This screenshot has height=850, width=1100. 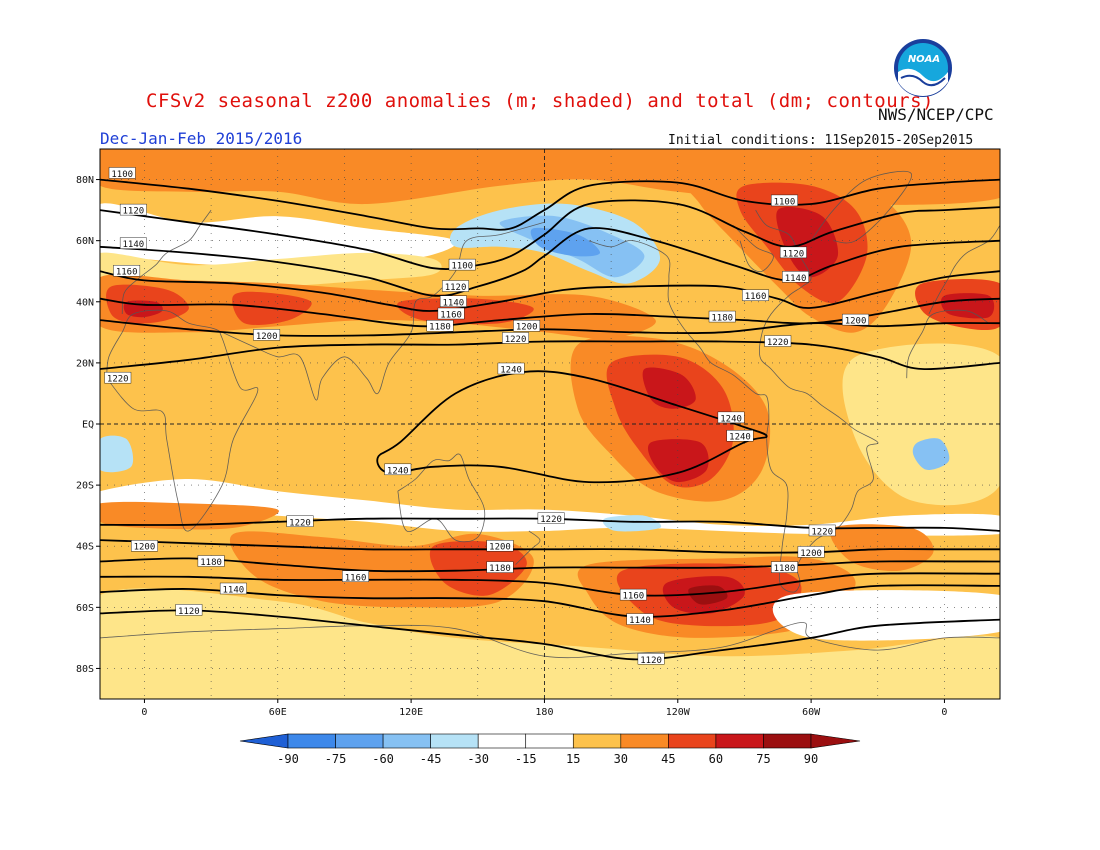 What do you see at coordinates (544, 712) in the screenshot?
I see `lon-label: 180` at bounding box center [544, 712].